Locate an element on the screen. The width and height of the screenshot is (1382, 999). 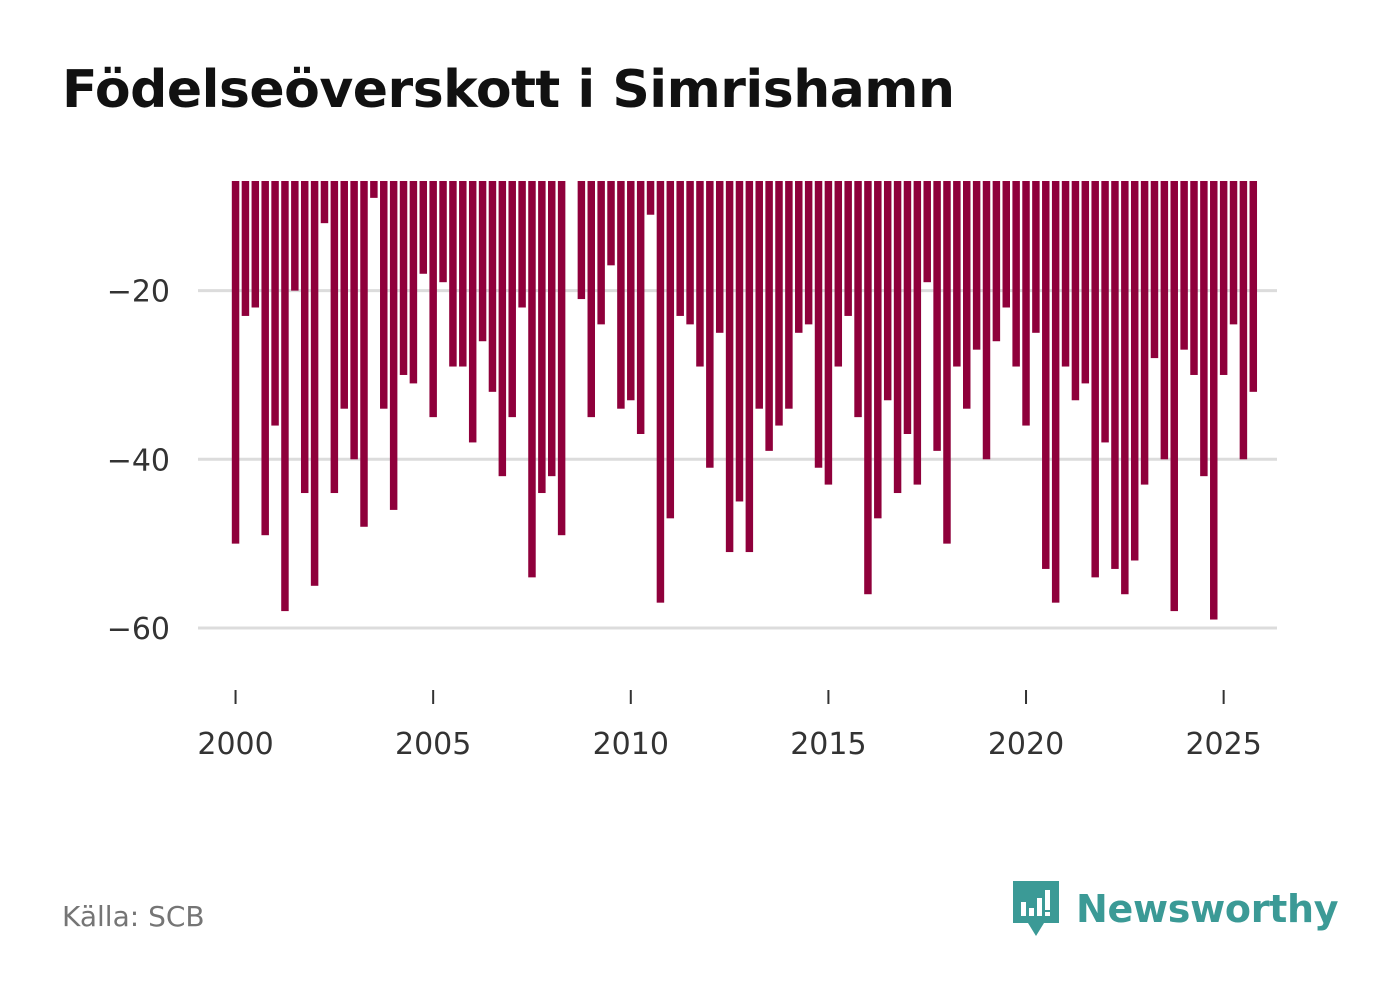
x-tick-label: 2005 is located at coordinates (433, 744).